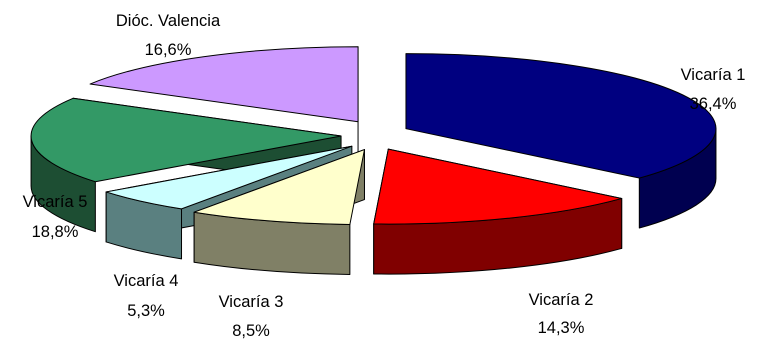  I want to click on pie-slice-vicaria-4-top, so click(229, 177).